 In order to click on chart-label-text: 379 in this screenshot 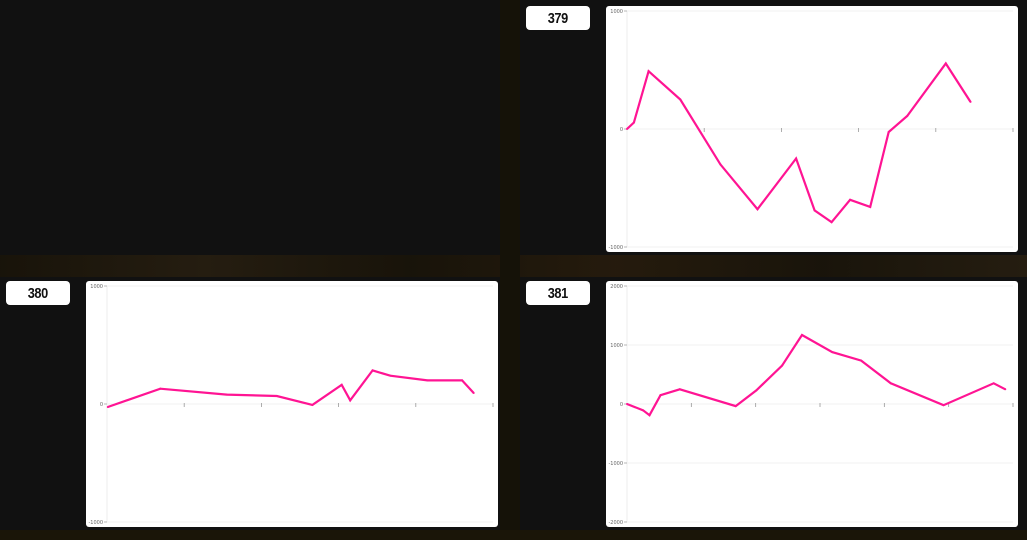, I will do `click(558, 18)`.